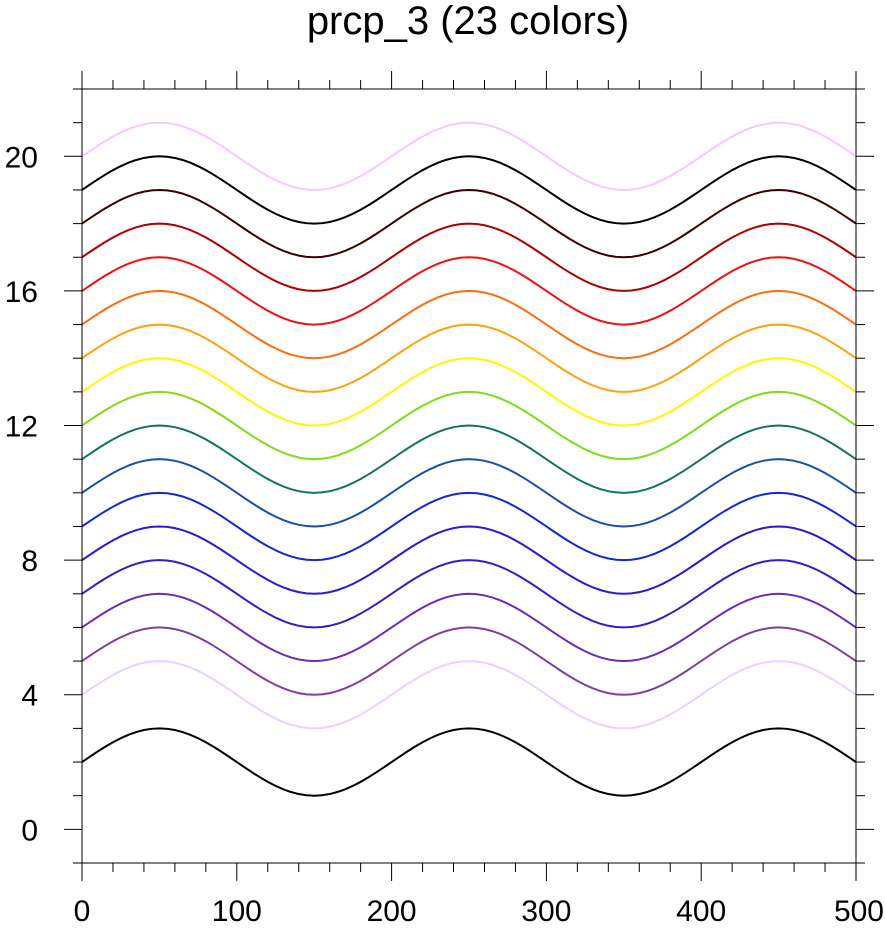 The height and width of the screenshot is (935, 886). I want to click on x-tick-label: 500, so click(859, 911).